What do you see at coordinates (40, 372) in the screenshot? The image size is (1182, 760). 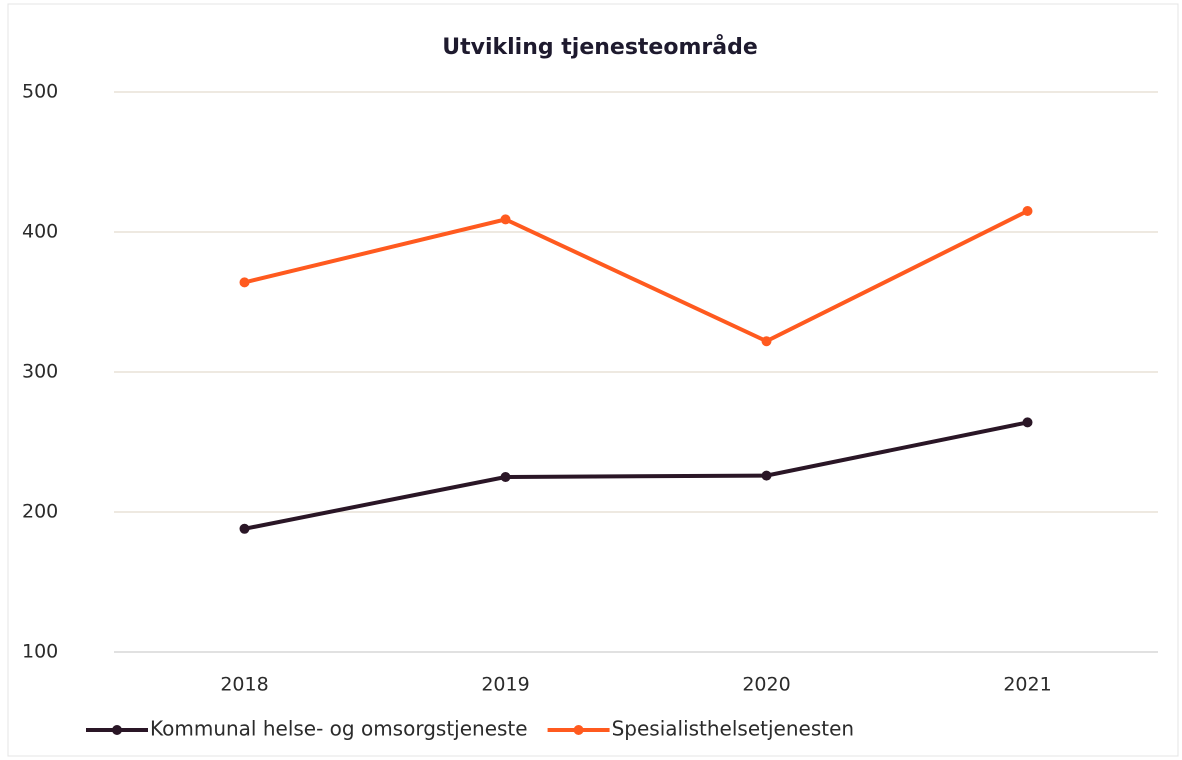 I see `y-tick-label: 300` at bounding box center [40, 372].